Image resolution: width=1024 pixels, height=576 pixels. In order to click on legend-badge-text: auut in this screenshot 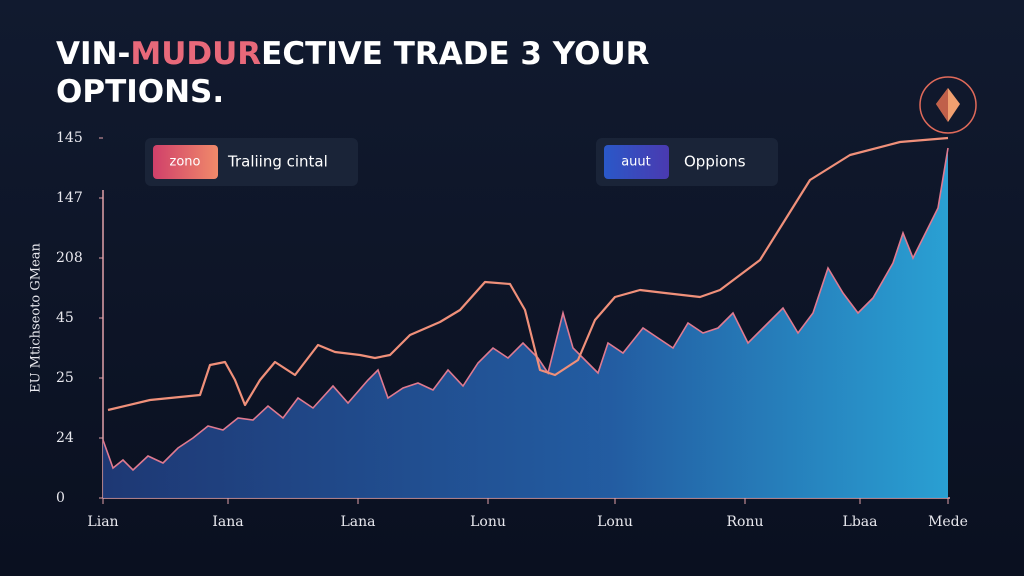, I will do `click(636, 162)`.